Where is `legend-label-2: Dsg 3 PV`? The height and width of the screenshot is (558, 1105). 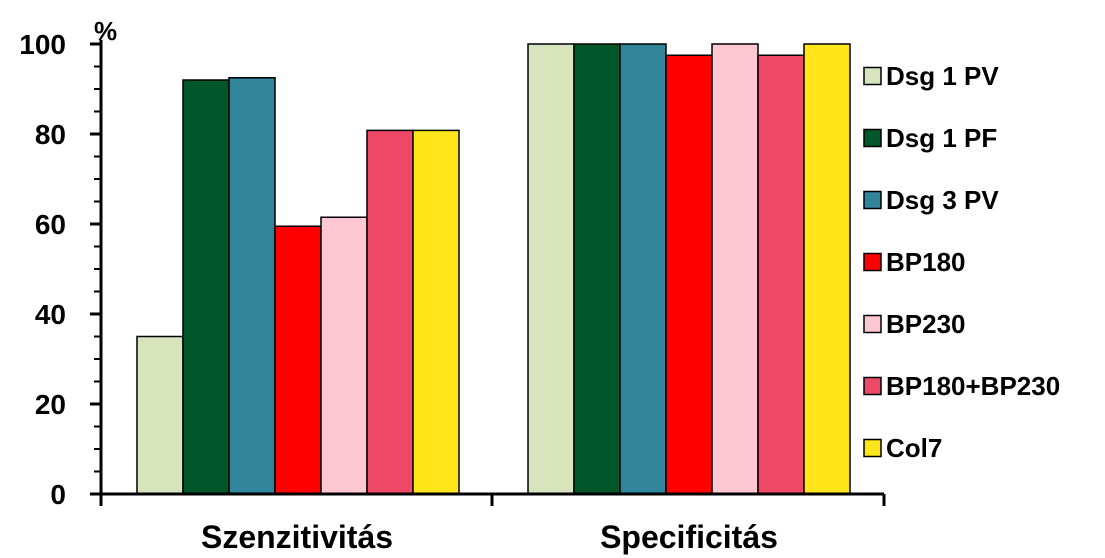
legend-label-2: Dsg 3 PV is located at coordinates (942, 200).